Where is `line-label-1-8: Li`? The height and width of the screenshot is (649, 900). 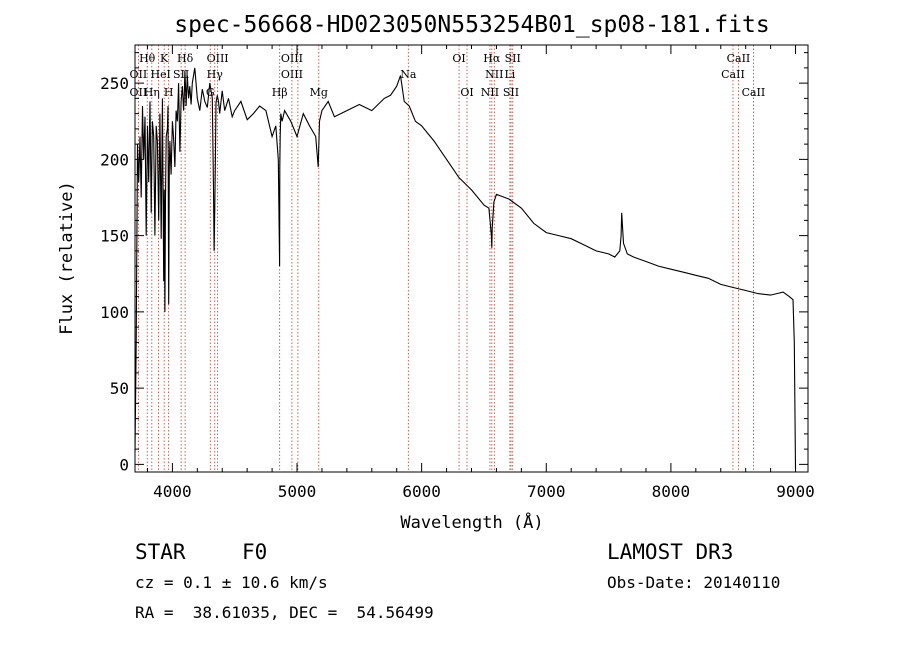 line-label-1-8: Li is located at coordinates (509, 74).